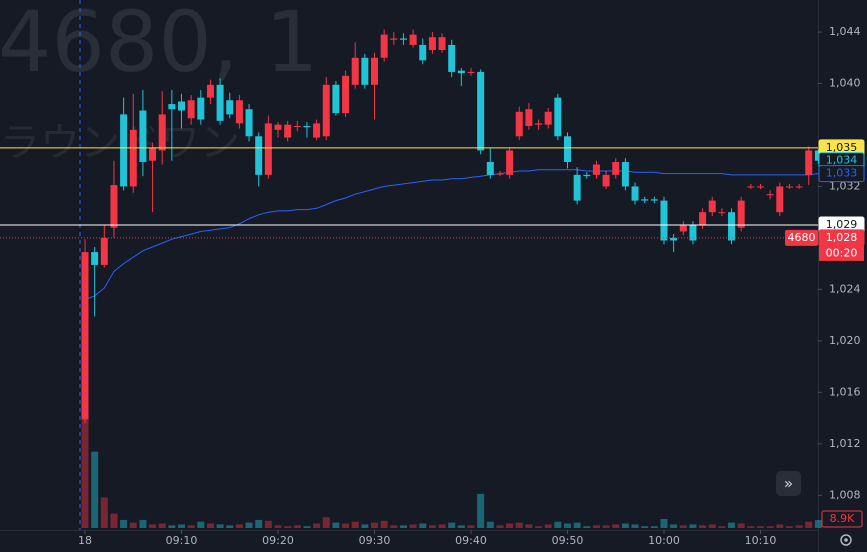 This screenshot has height=552, width=867. Describe the element at coordinates (845, 340) in the screenshot. I see `y-tick-label: 1,020` at that location.